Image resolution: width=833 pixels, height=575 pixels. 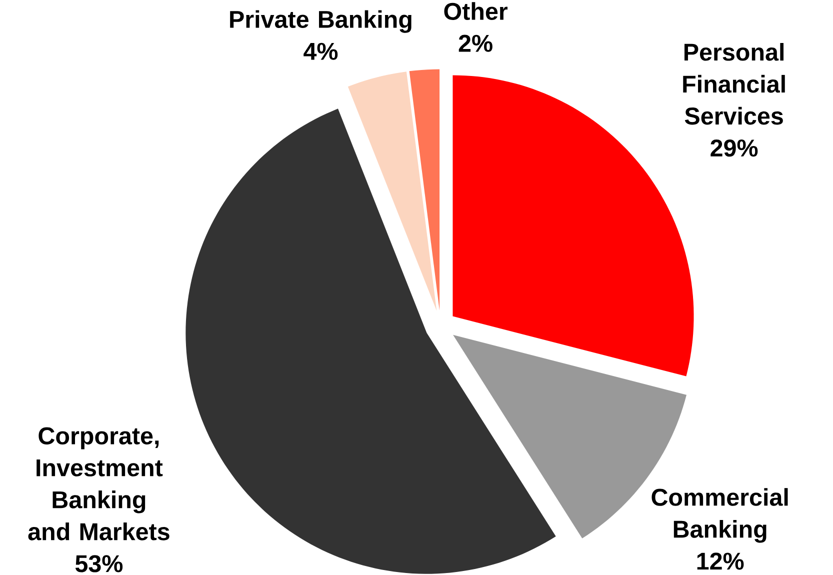 What do you see at coordinates (321, 51) in the screenshot?
I see `data-label: 4%` at bounding box center [321, 51].